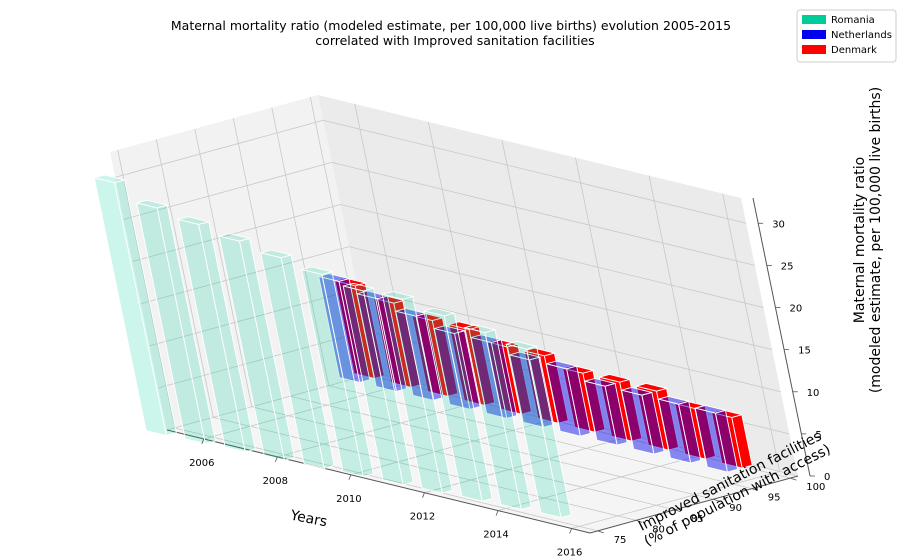 The width and height of the screenshot is (907, 558). What do you see at coordinates (861, 35) in the screenshot?
I see `legend-label-netherlands: Netherlands` at bounding box center [861, 35].